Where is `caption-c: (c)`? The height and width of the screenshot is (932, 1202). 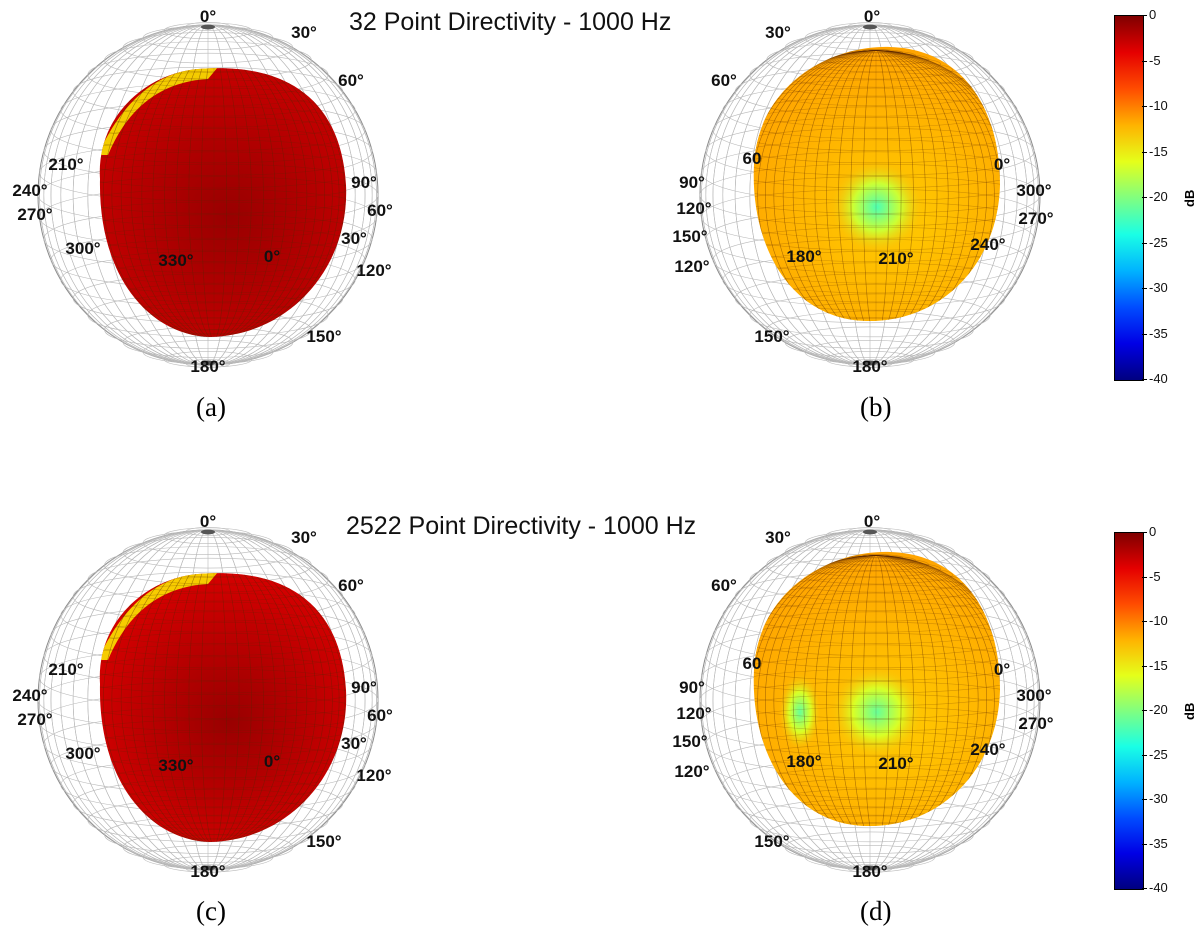 caption-c: (c) is located at coordinates (211, 911).